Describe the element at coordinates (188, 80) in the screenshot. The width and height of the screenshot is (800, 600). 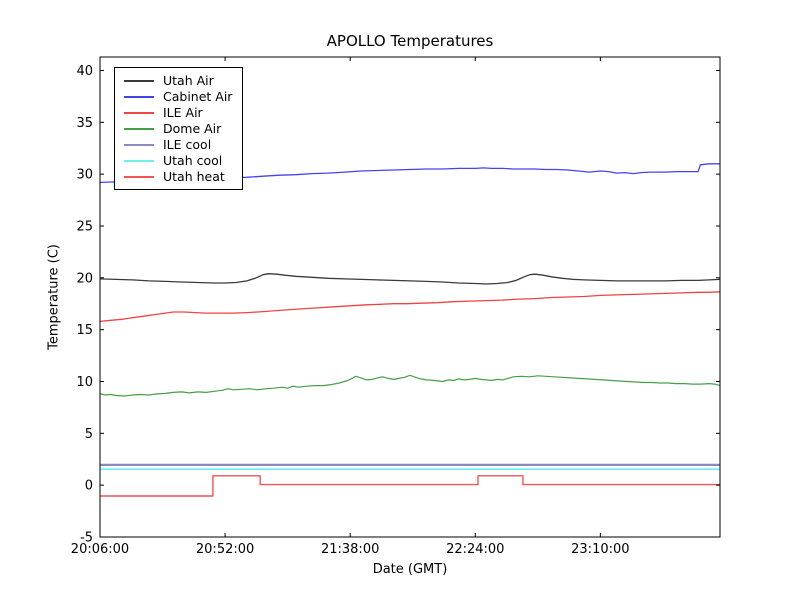
I see `legend-label: Utah Air` at that location.